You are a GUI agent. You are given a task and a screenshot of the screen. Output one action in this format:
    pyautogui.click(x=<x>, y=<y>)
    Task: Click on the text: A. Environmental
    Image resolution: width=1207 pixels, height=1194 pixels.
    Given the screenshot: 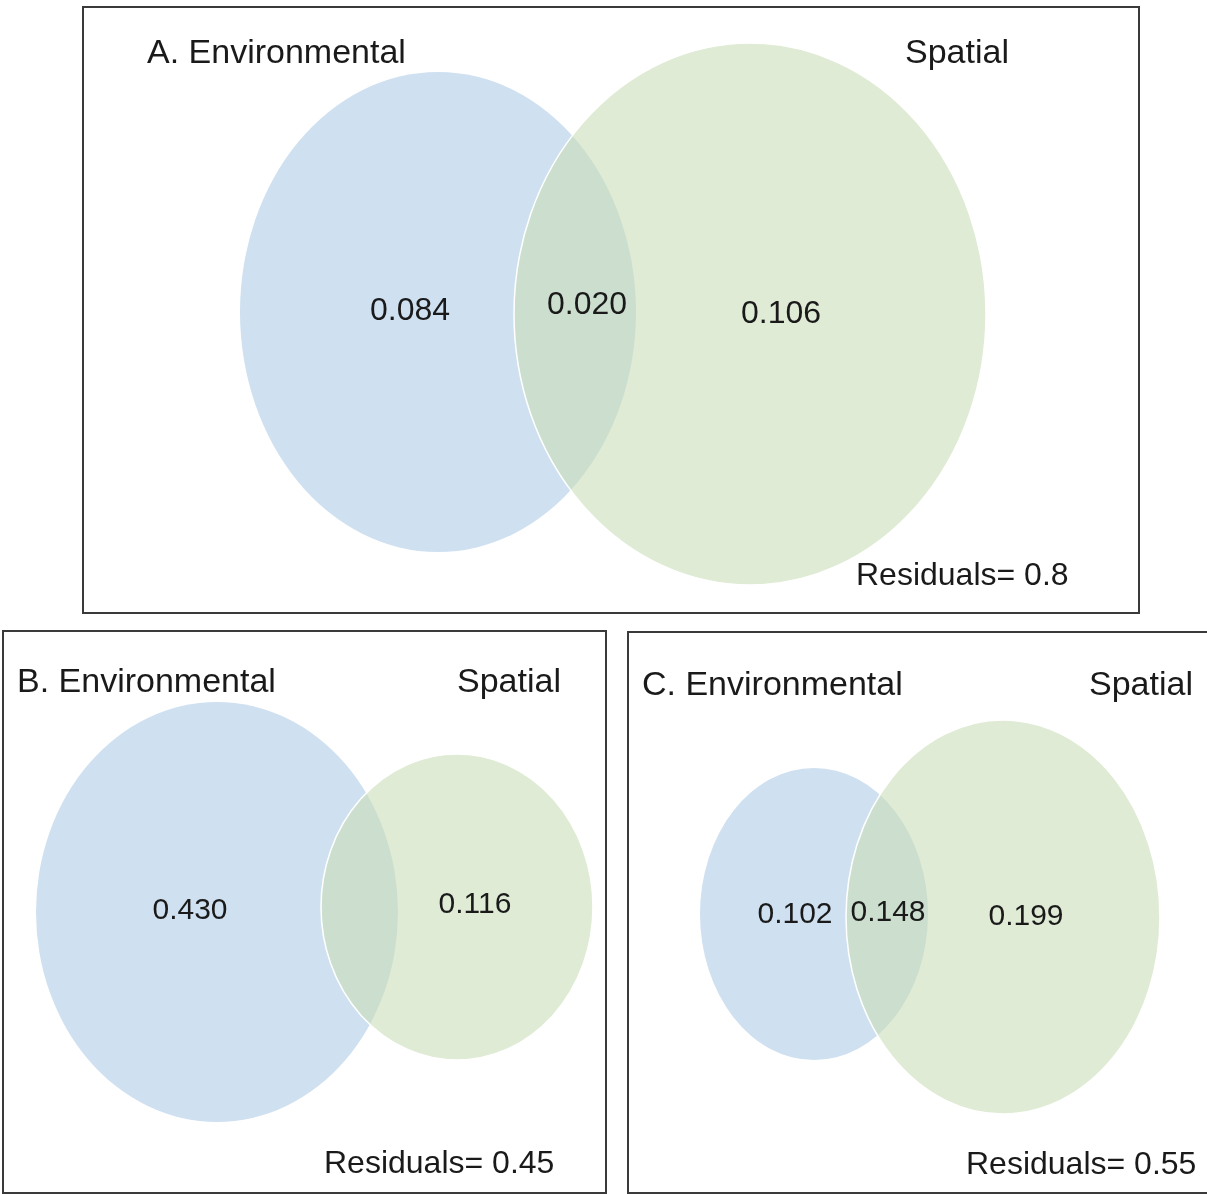 What is the action you would take?
    pyautogui.click(x=276, y=51)
    